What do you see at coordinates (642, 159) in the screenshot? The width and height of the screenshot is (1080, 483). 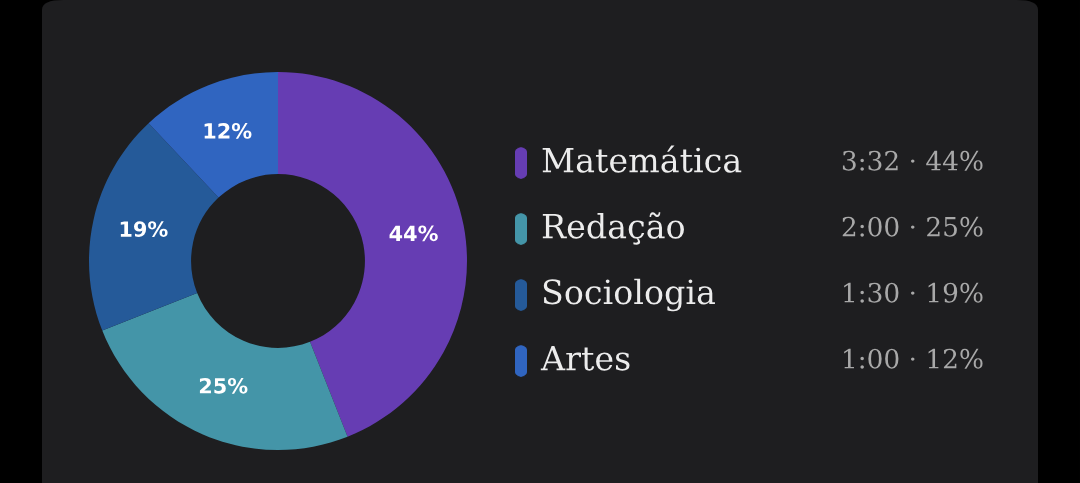 I see `legend-label: Matemática` at bounding box center [642, 159].